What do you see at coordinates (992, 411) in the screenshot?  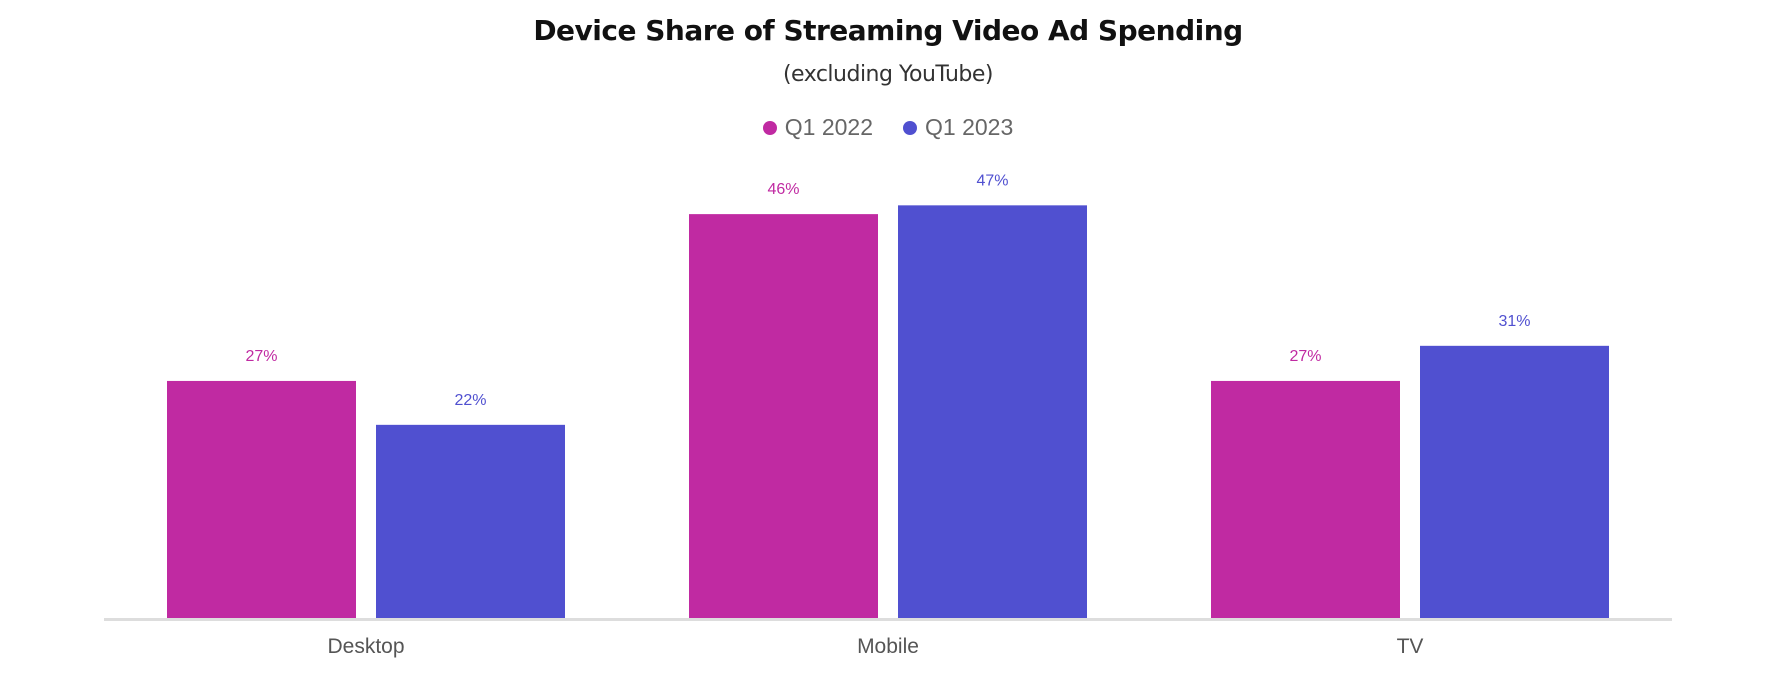 I see `bar-mobile-q1-2023` at bounding box center [992, 411].